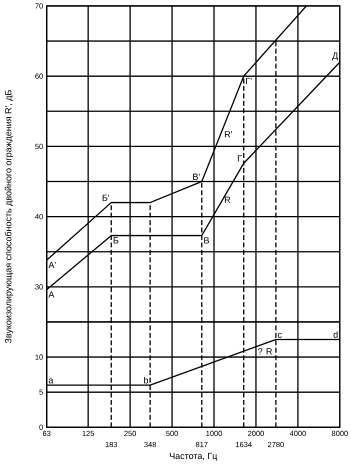 The height and width of the screenshot is (472, 351). Describe the element at coordinates (115, 240) in the screenshot. I see `annotation: Б` at that location.